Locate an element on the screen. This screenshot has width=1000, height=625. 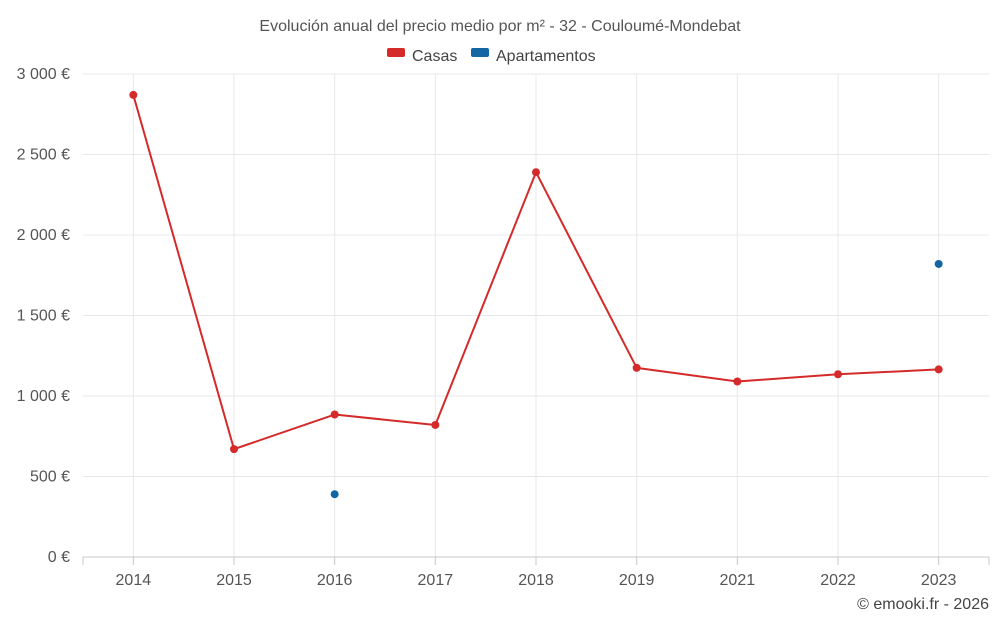
x-tick-label: 2014 is located at coordinates (134, 580).